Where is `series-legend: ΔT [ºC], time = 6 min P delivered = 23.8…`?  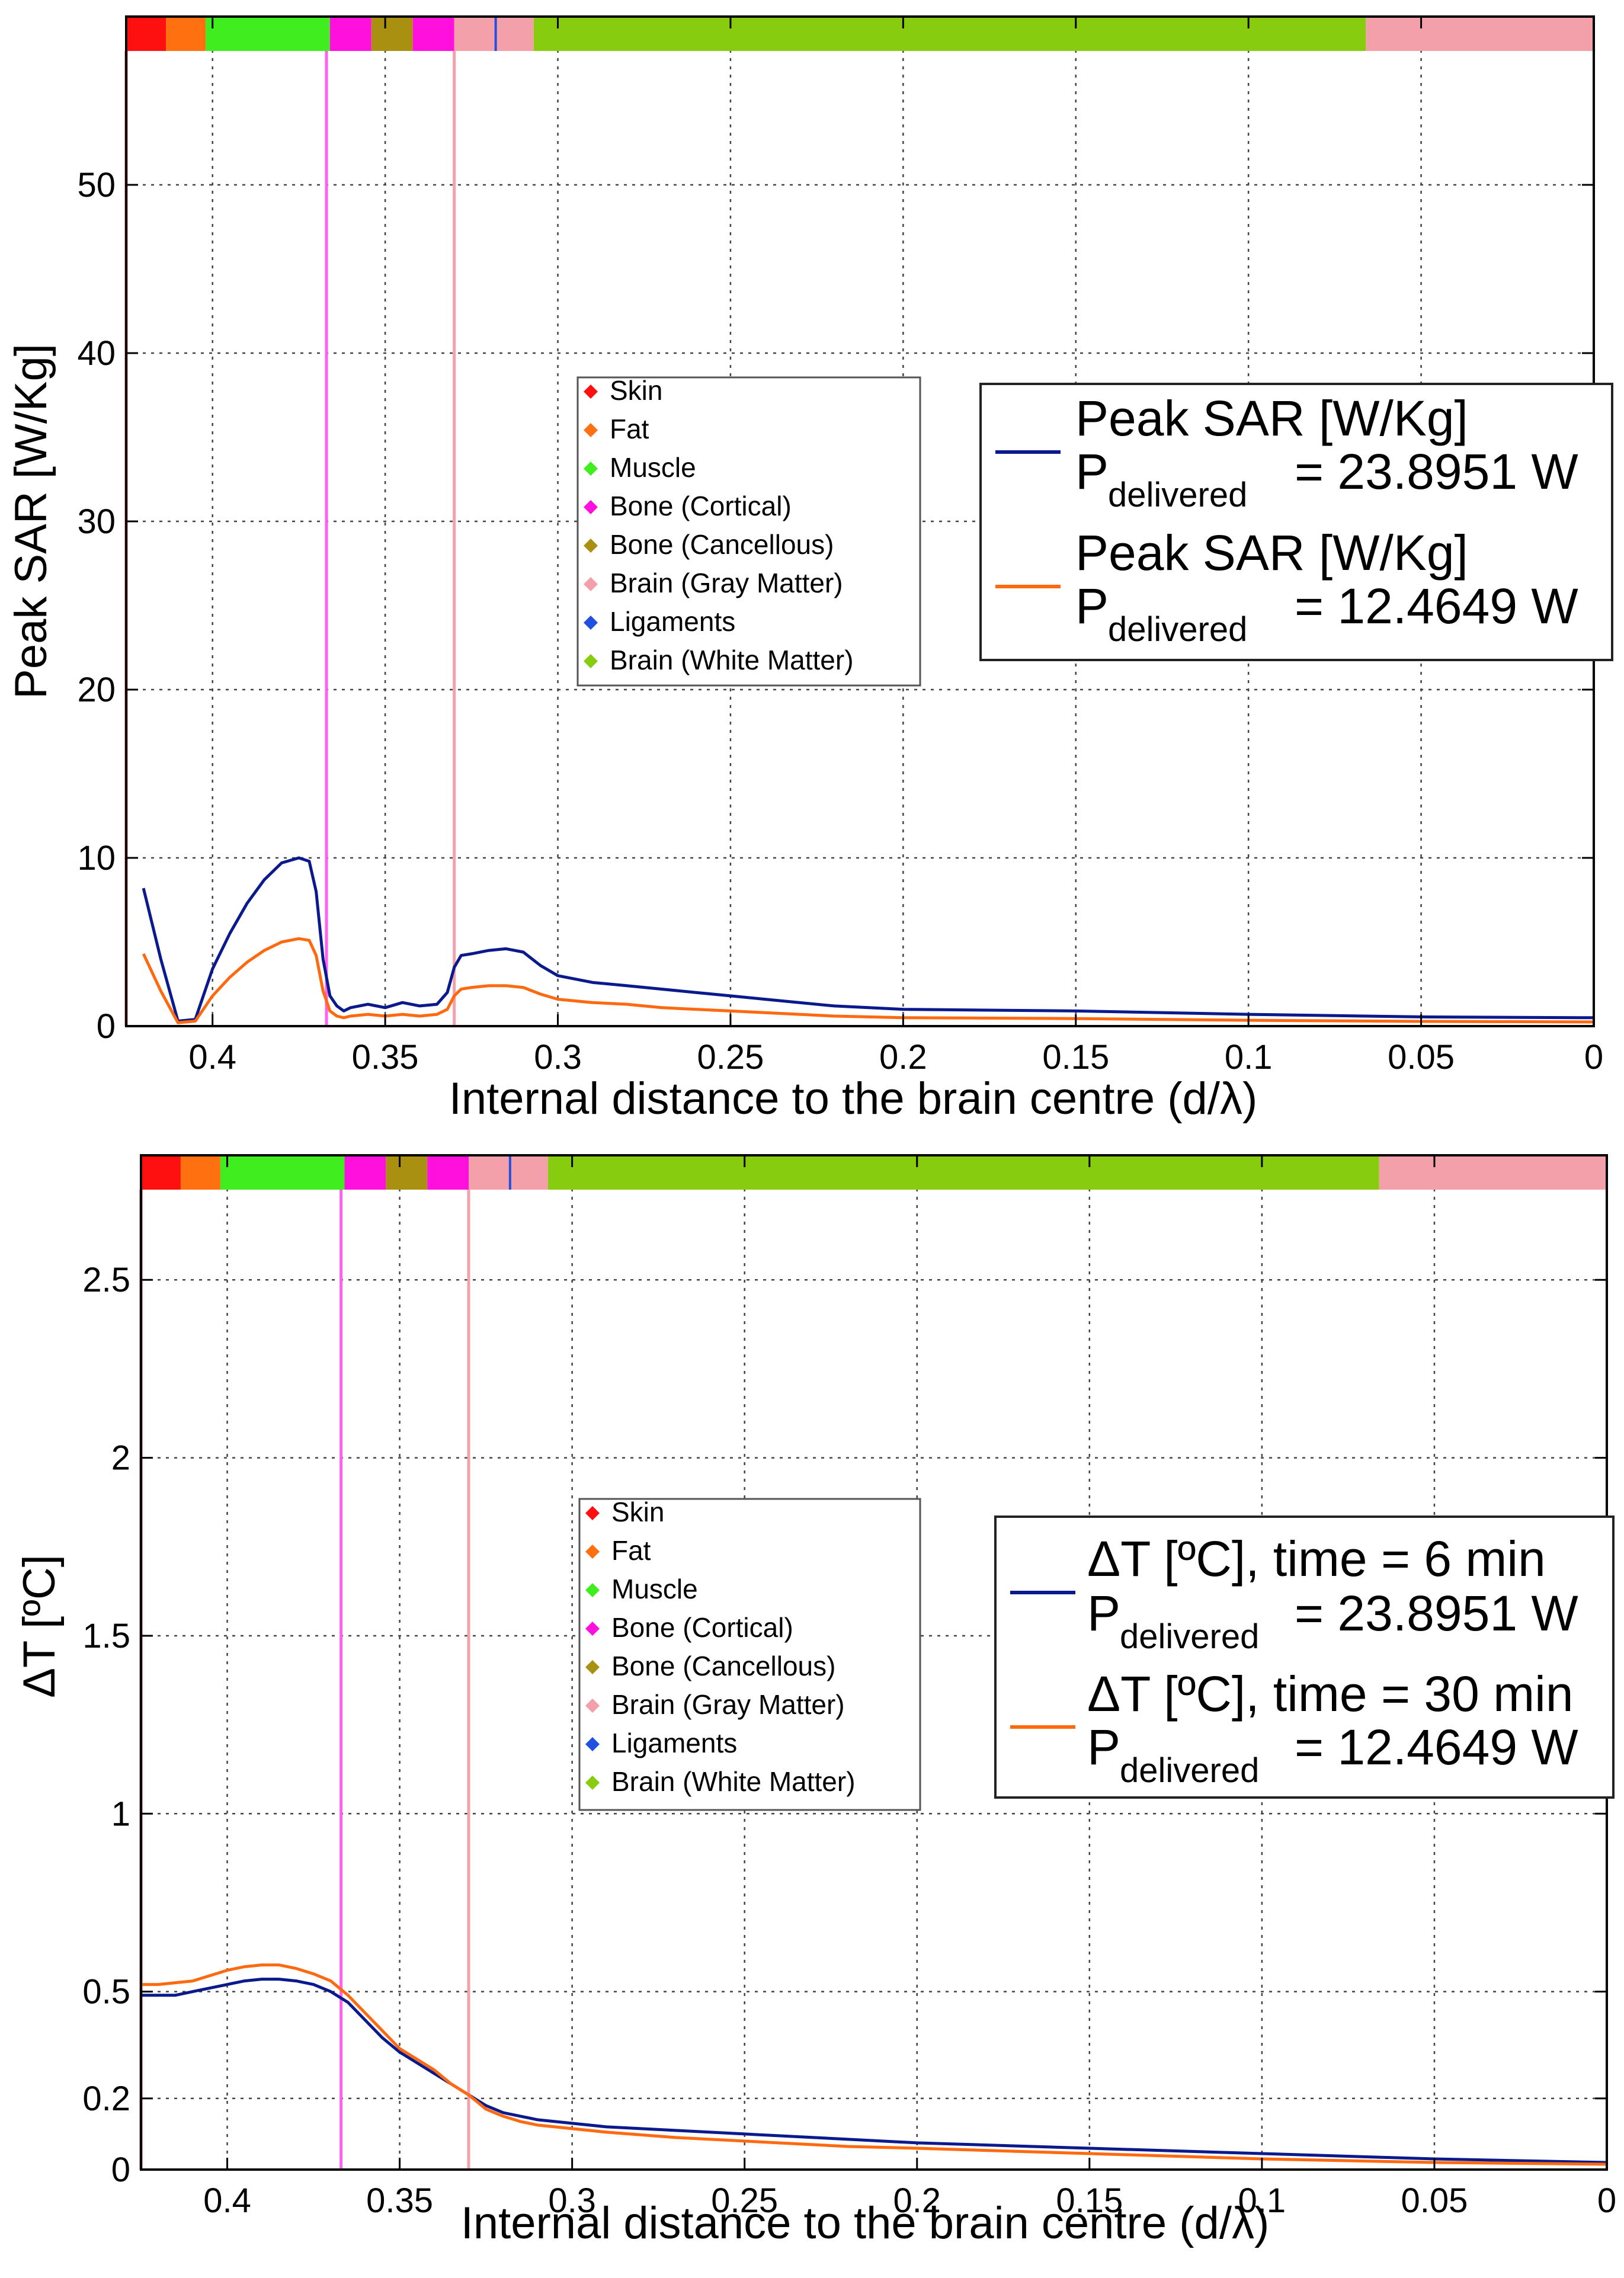
series-legend: ΔT [ºC], time = 6 min P delivered = 23.8… is located at coordinates (1304, 1657).